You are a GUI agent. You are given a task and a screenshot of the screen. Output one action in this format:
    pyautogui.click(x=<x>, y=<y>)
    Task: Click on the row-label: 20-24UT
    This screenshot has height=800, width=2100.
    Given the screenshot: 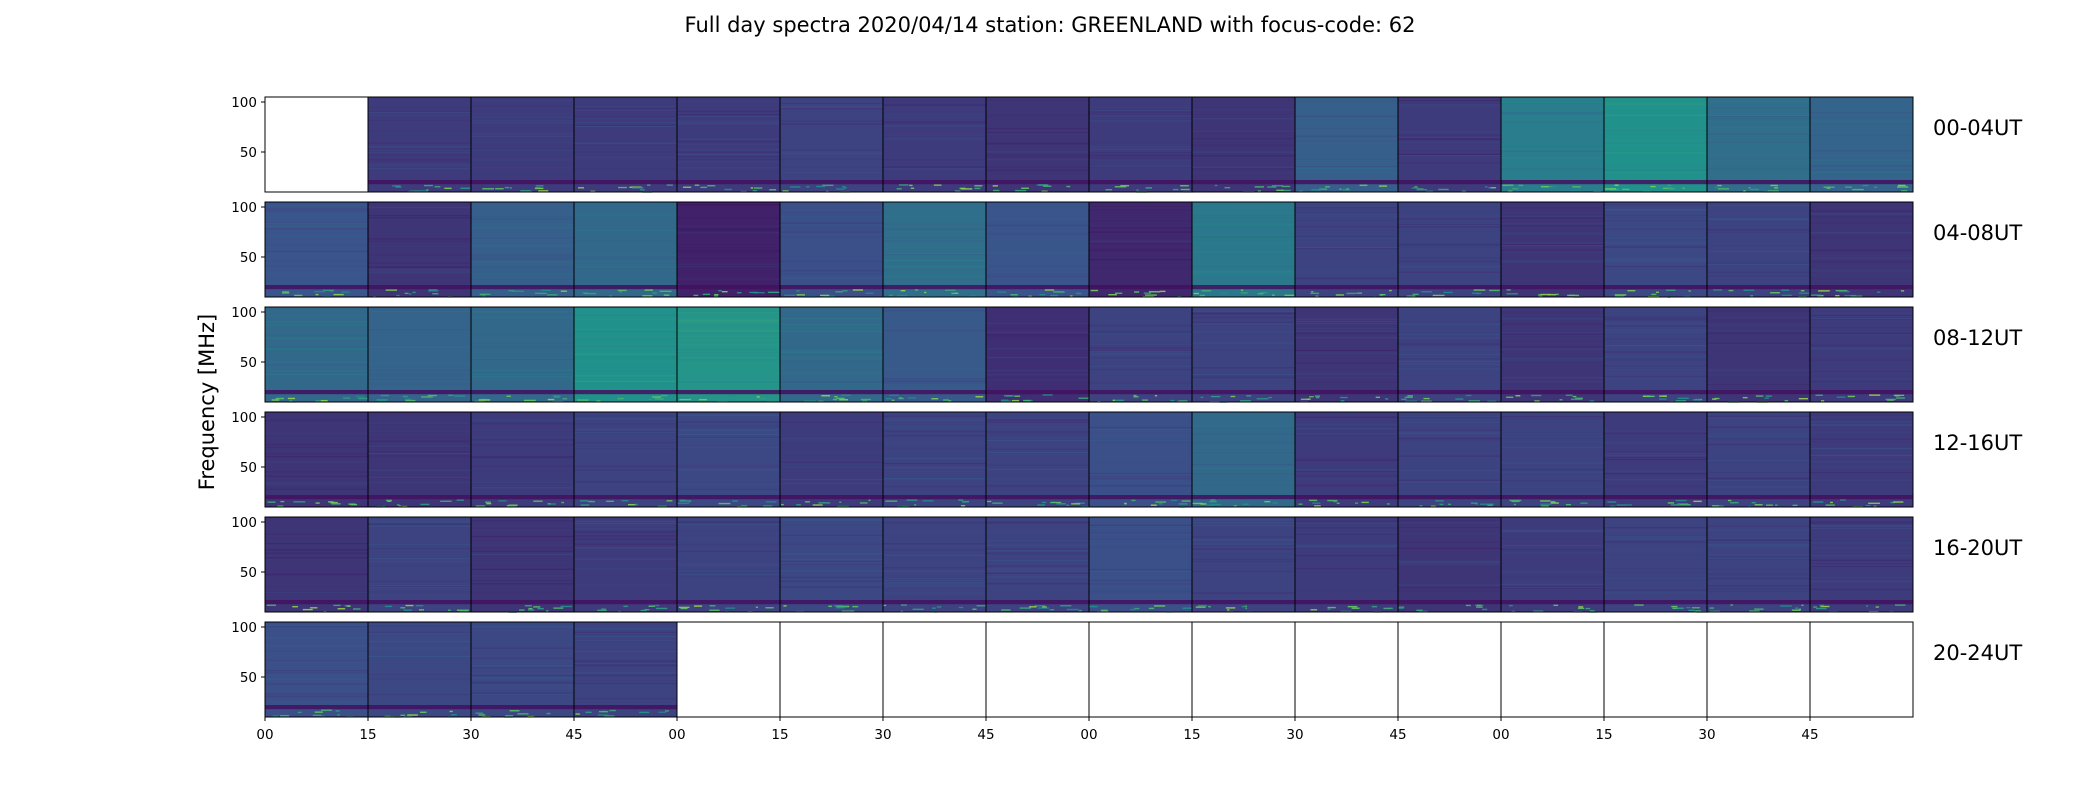 What is the action you would take?
    pyautogui.click(x=1977, y=653)
    